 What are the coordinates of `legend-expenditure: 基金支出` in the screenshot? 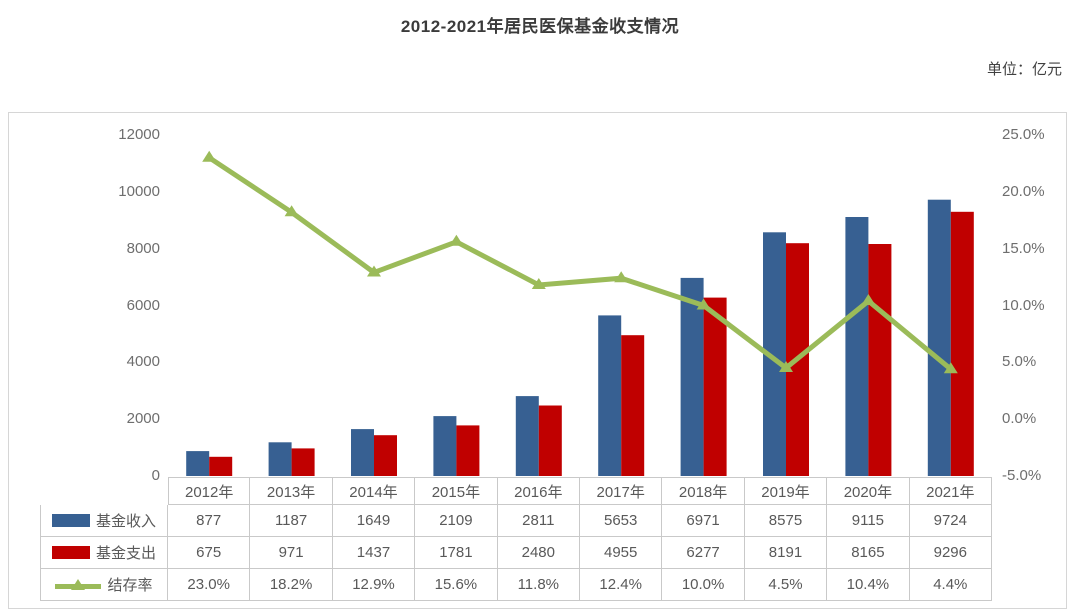 It's located at (104, 553).